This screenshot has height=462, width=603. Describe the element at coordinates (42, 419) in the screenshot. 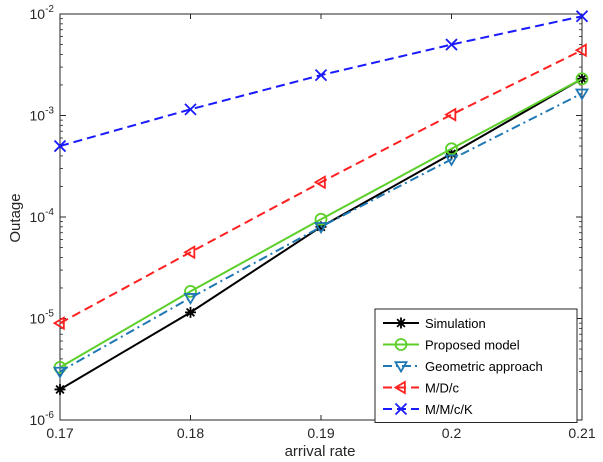

I see `y-tick-label: 10⁻⁶` at that location.